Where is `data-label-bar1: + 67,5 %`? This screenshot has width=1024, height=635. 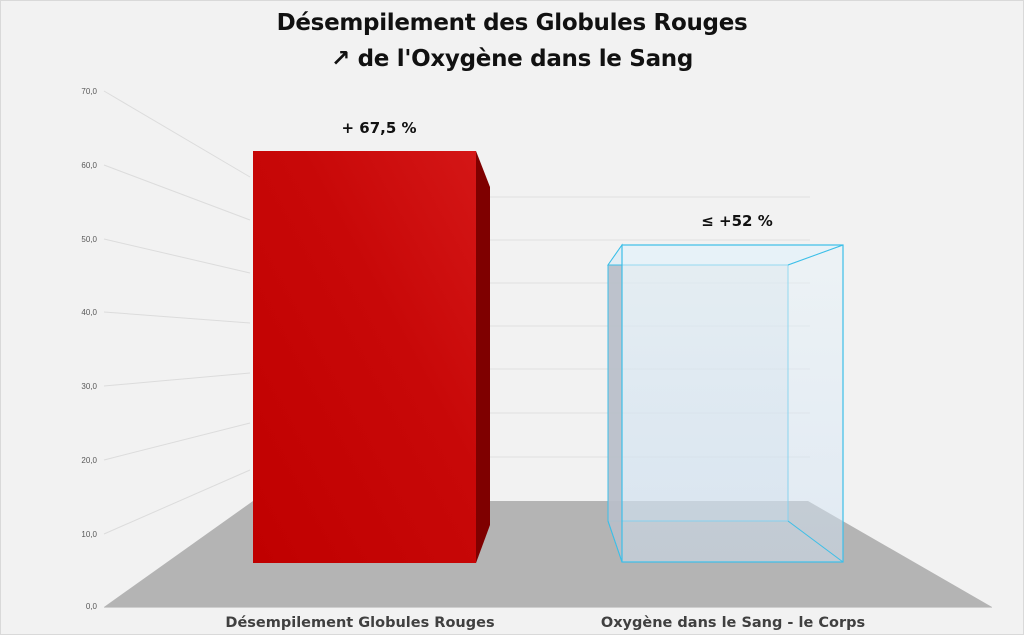
data-label-bar1: + 67,5 % is located at coordinates (378, 128).